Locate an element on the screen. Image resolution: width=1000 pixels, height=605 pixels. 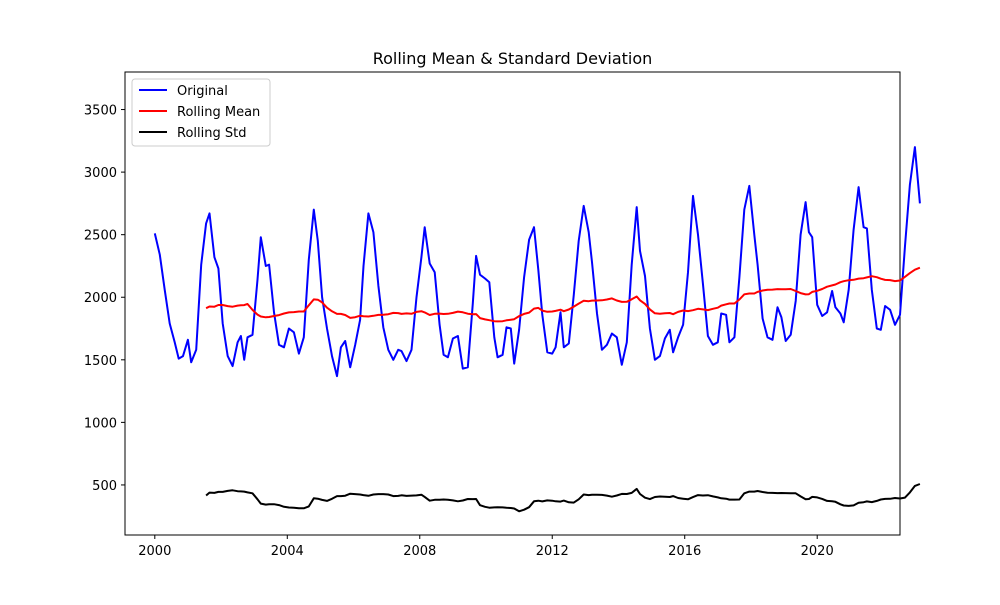
x-axis: 2000 2004 2008 2012 2016 2020 is located at coordinates (486, 547).